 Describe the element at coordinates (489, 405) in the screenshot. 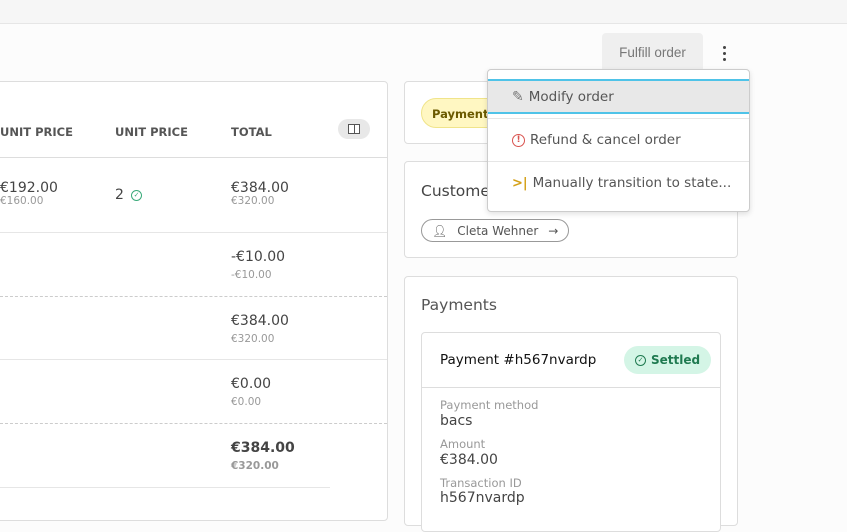

I see `field-label: Payment method` at that location.